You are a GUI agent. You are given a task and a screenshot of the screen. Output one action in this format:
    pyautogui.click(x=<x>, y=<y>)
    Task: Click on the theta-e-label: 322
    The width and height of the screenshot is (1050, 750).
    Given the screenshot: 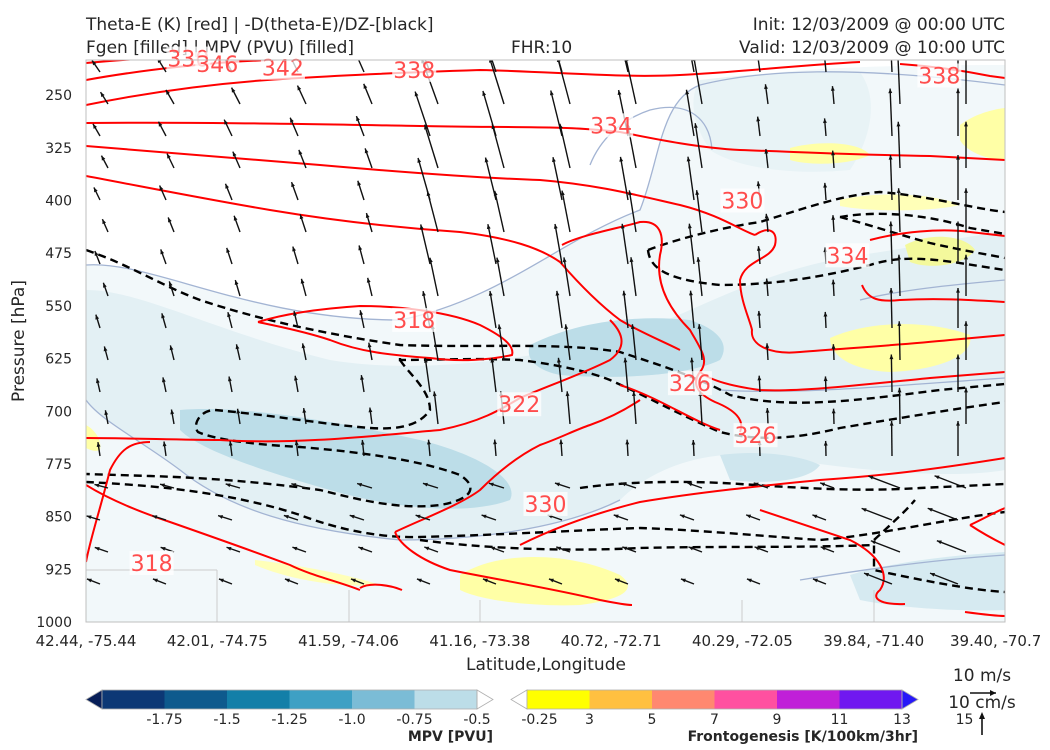 What is the action you would take?
    pyautogui.click(x=519, y=405)
    